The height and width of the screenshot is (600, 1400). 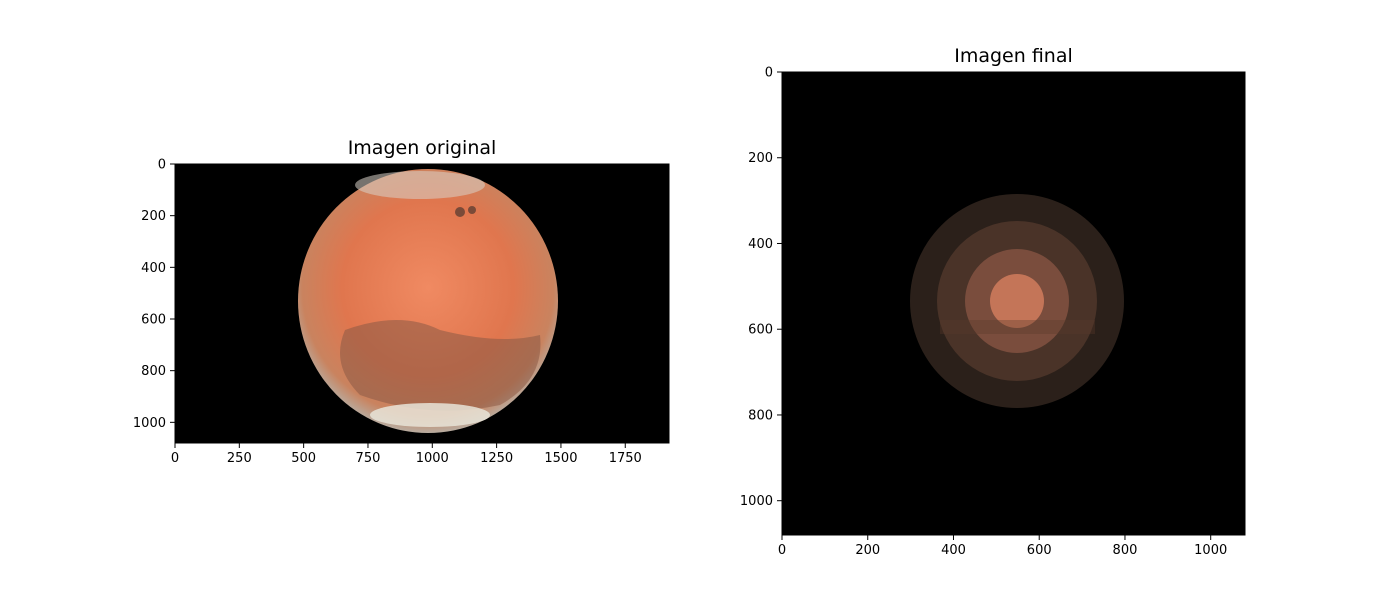 I want to click on x-tick-label: 200, so click(x=867, y=550).